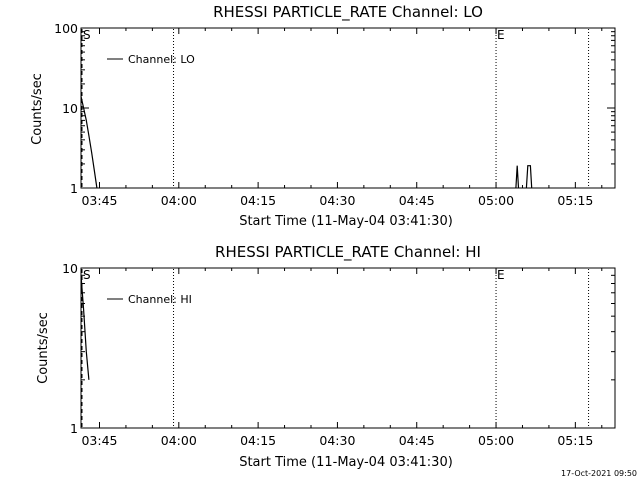 The image size is (640, 480). I want to click on hi-x-tick-label: 05:00, so click(496, 440).